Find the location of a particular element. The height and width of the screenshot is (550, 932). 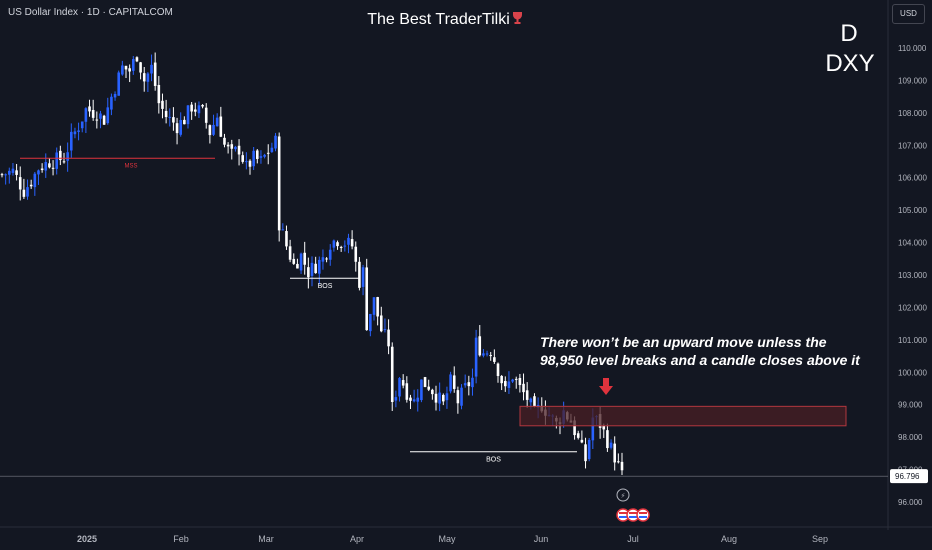

time-tick-label: Sep is located at coordinates (820, 539).